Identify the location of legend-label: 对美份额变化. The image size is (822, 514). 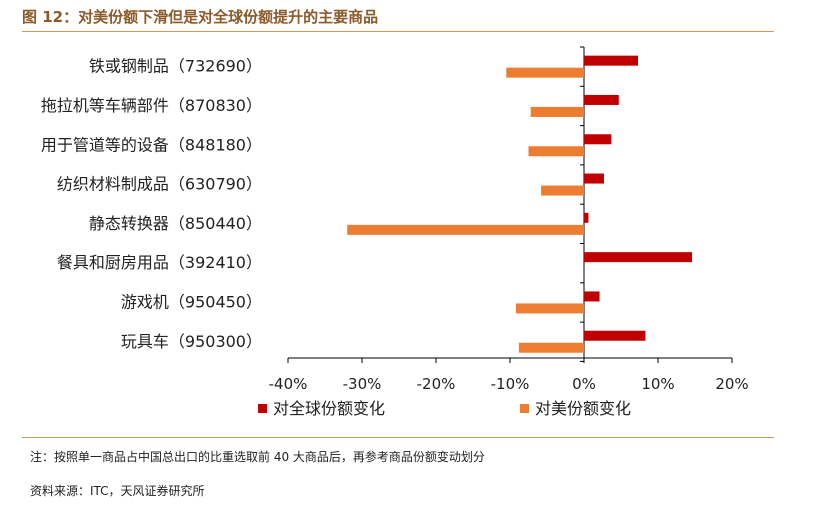
(583, 408).